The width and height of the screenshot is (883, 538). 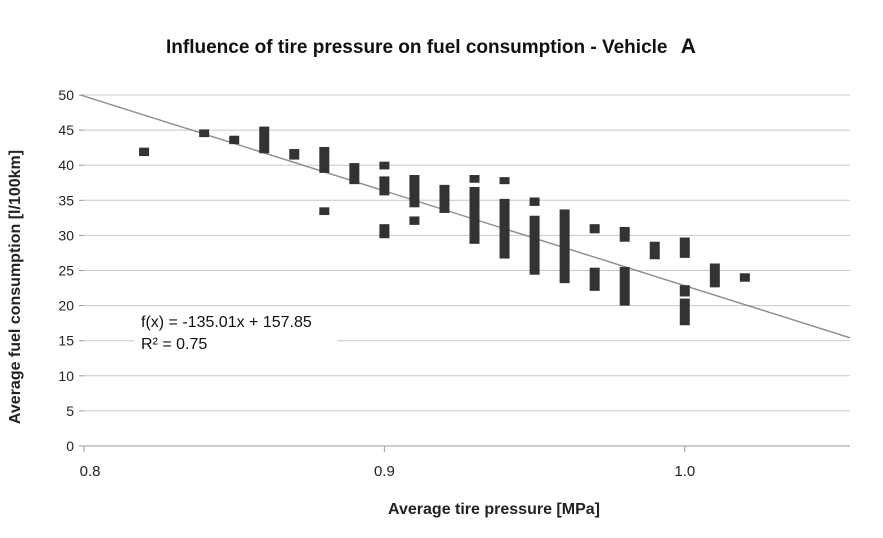 What do you see at coordinates (66, 165) in the screenshot?
I see `y-tick-label: 40` at bounding box center [66, 165].